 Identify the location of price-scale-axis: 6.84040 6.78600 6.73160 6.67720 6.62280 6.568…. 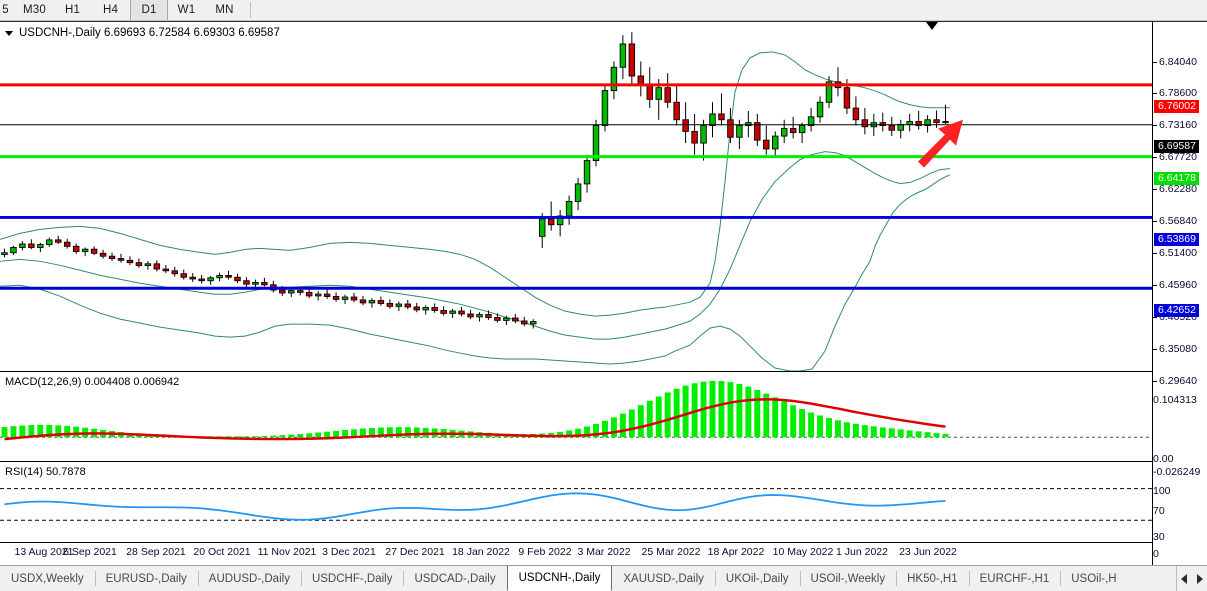
(1179, 294).